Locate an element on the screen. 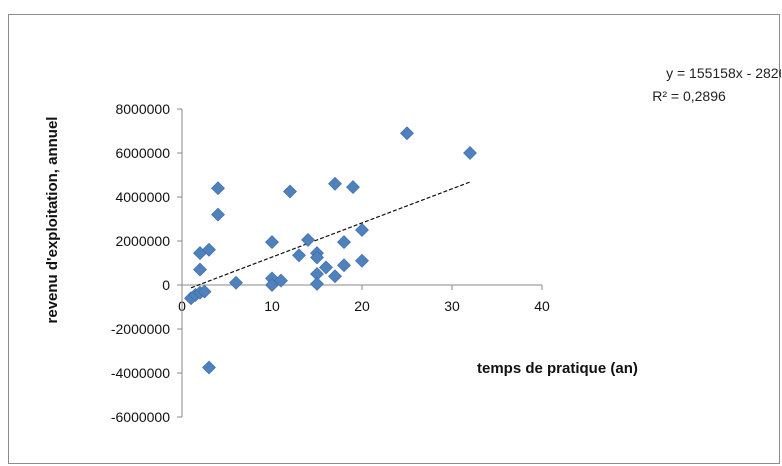 The height and width of the screenshot is (466, 782). x-tick-label: 30 is located at coordinates (452, 306).